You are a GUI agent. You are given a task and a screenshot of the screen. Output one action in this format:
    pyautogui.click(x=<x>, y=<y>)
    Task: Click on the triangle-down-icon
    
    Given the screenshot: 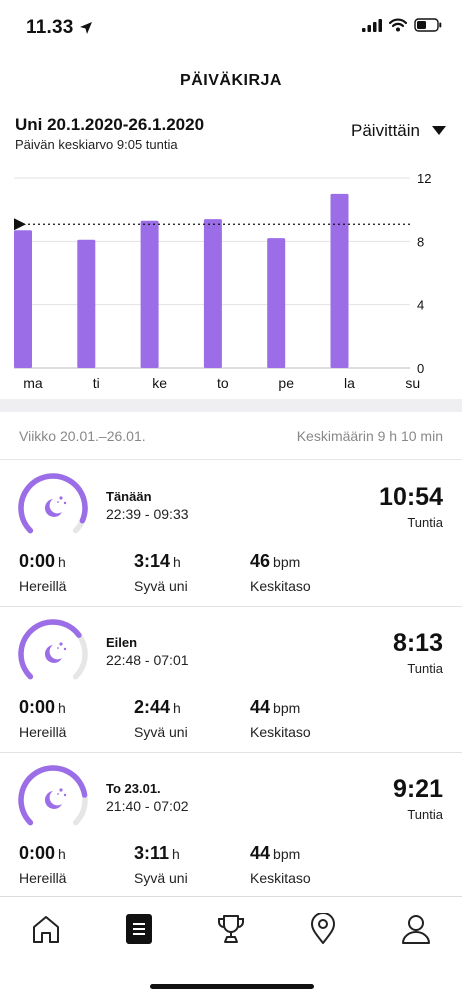 What is the action you would take?
    pyautogui.click(x=439, y=130)
    